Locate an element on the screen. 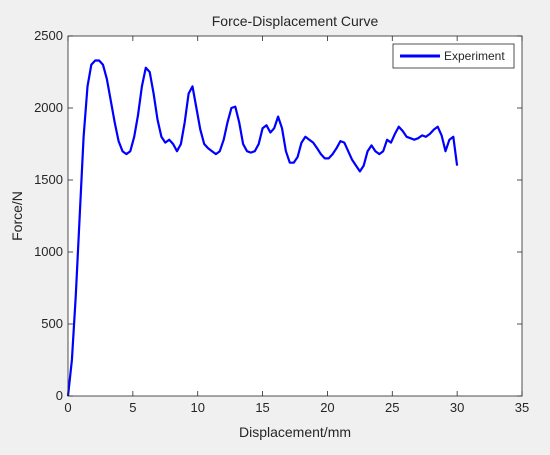 The width and height of the screenshot is (550, 455). y-tick-label: 500 is located at coordinates (52, 323).